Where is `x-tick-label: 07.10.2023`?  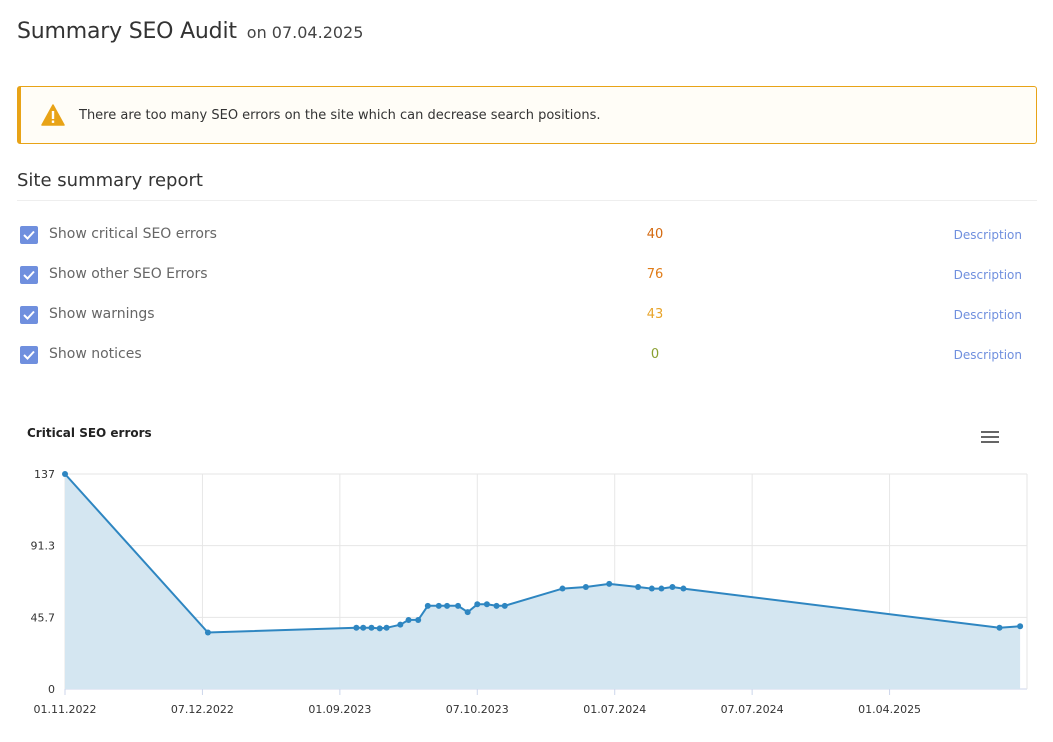
x-tick-label: 07.10.2023 is located at coordinates (477, 709).